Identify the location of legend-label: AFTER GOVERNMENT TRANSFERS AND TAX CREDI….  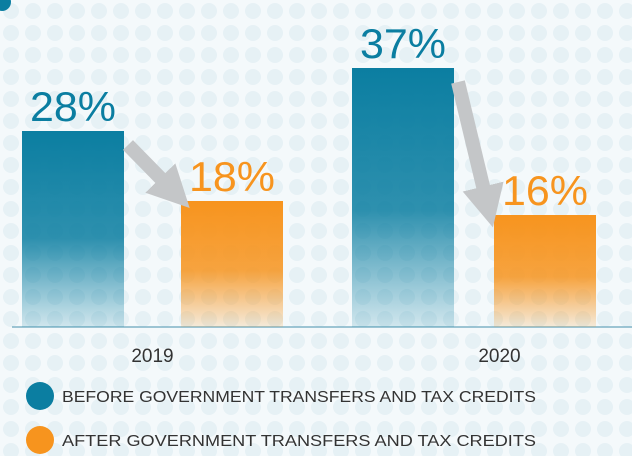
(299, 441).